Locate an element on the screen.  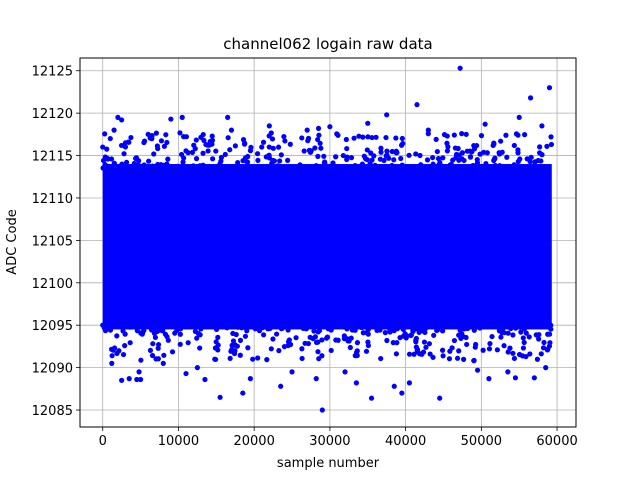
y-tick-label: 12090 is located at coordinates (52, 369).